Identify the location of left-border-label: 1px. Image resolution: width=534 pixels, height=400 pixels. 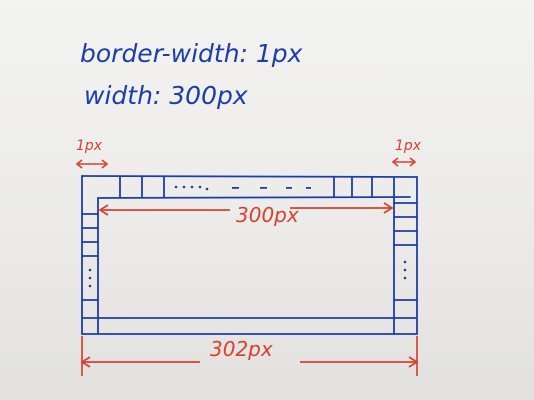
(89, 146).